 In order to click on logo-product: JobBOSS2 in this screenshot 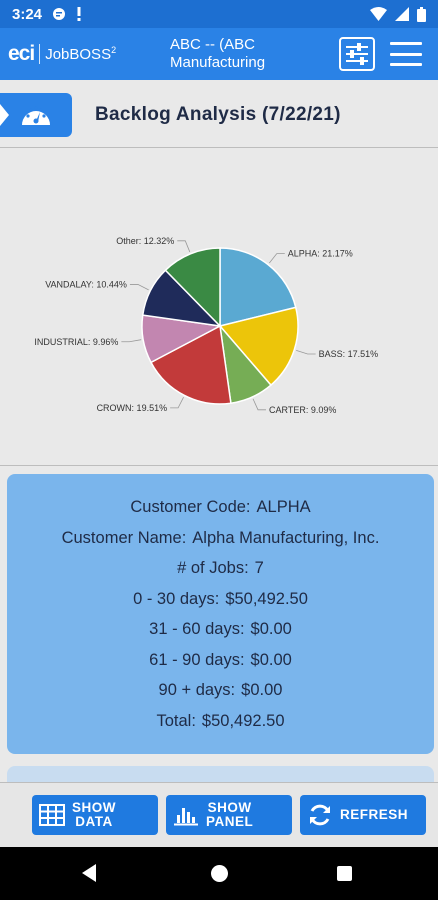, I will do `click(80, 54)`.